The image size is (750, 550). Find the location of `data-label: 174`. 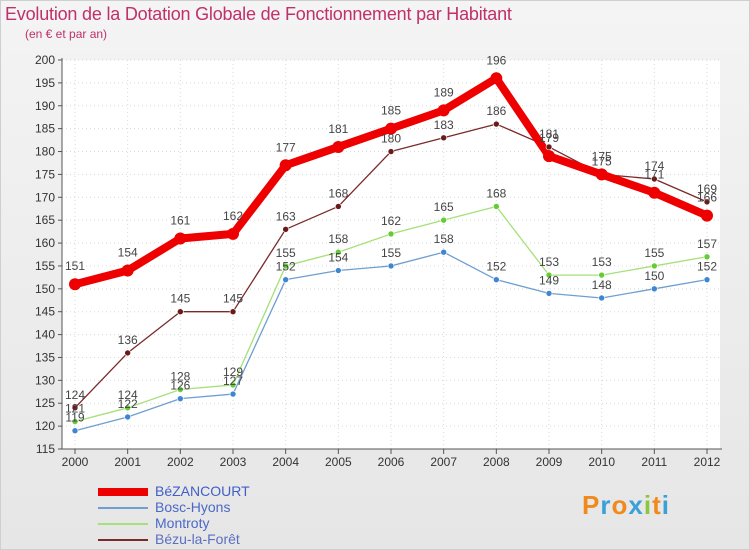

data-label: 174 is located at coordinates (654, 166).